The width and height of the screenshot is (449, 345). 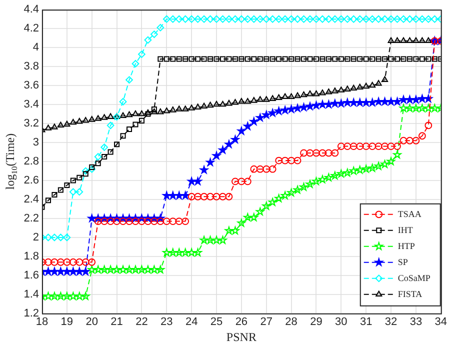 What do you see at coordinates (92, 322) in the screenshot?
I see `x-tick-label: 20` at bounding box center [92, 322].